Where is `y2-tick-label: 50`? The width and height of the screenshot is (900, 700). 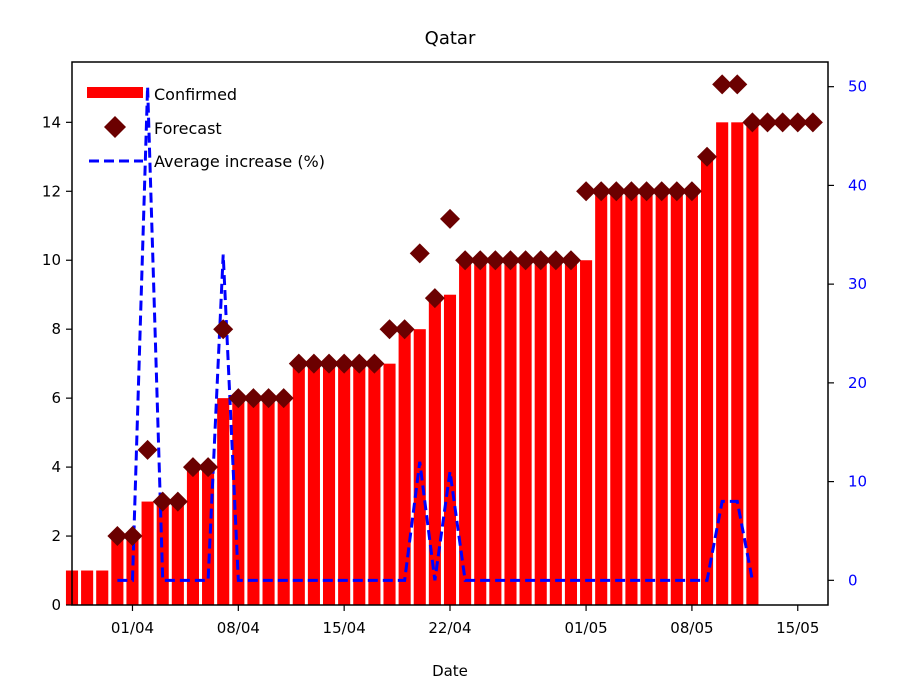
y2-tick-label: 50 is located at coordinates (857, 87).